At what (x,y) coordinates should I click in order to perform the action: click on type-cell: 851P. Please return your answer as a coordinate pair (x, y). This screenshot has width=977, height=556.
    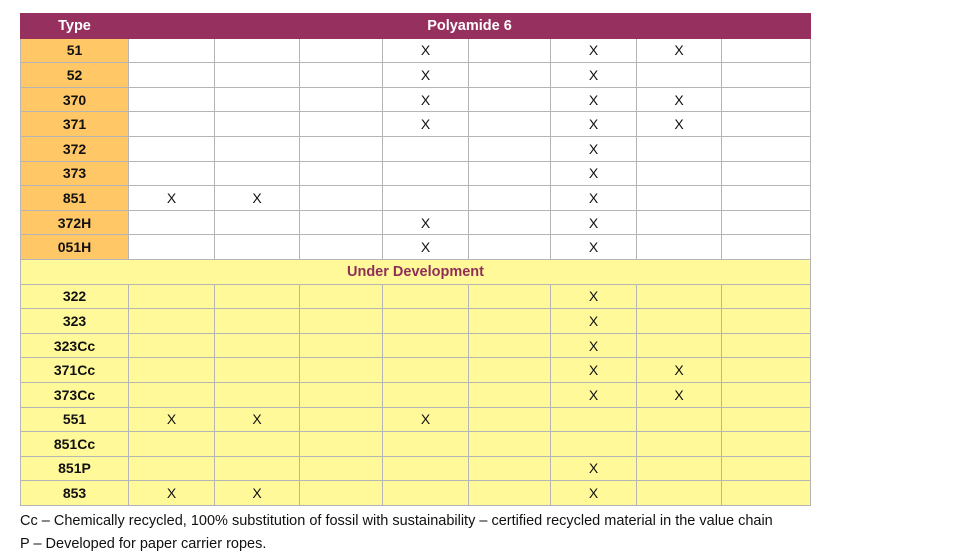
    Looking at the image, I should click on (74, 468).